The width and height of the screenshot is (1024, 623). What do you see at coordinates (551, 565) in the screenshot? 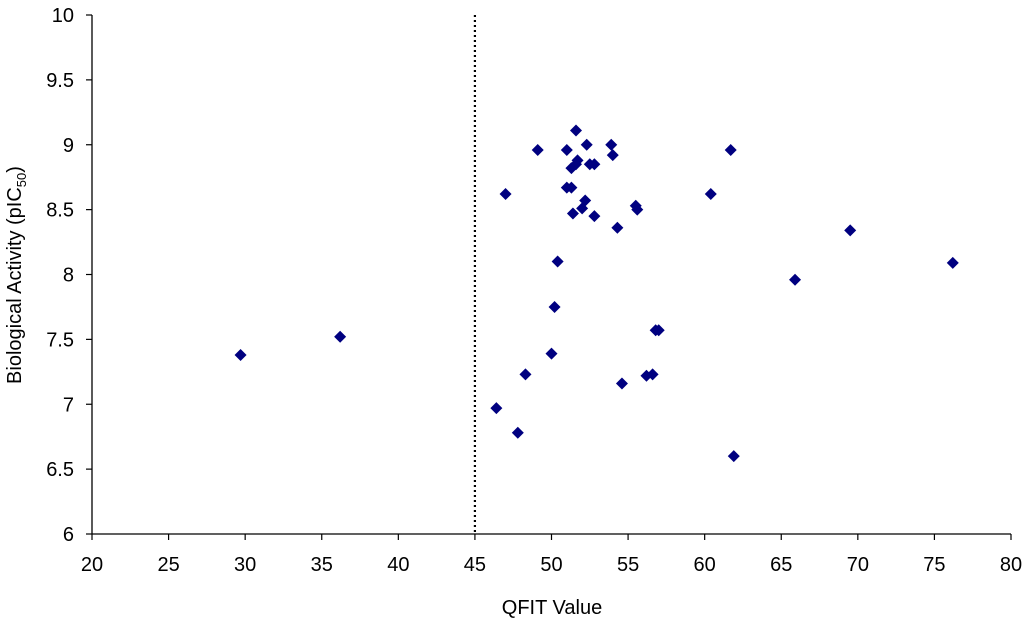
I see `x-tick-label: 50` at bounding box center [551, 565].